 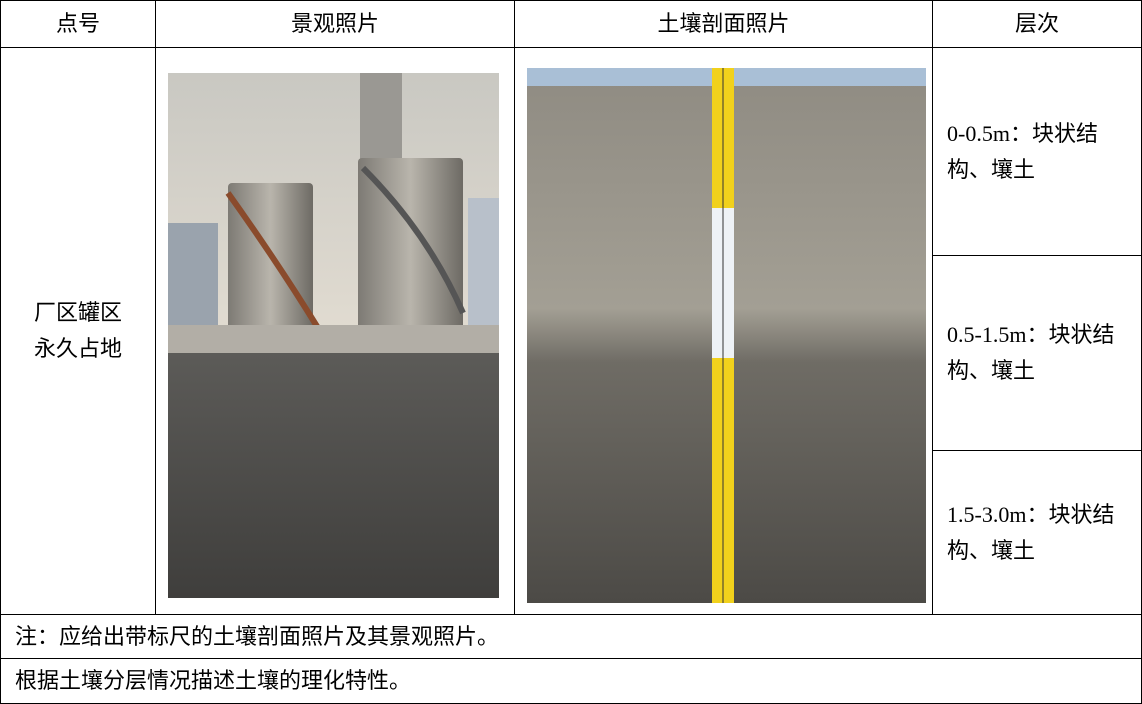 What do you see at coordinates (78, 331) in the screenshot?
I see `point-cell: 厂区罐区 永久占地` at bounding box center [78, 331].